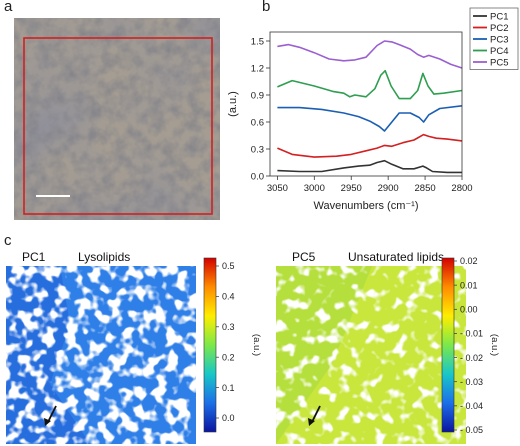 The image size is (520, 446). What do you see at coordinates (314, 188) in the screenshot?
I see `x-tick-label: 3000` at bounding box center [314, 188].